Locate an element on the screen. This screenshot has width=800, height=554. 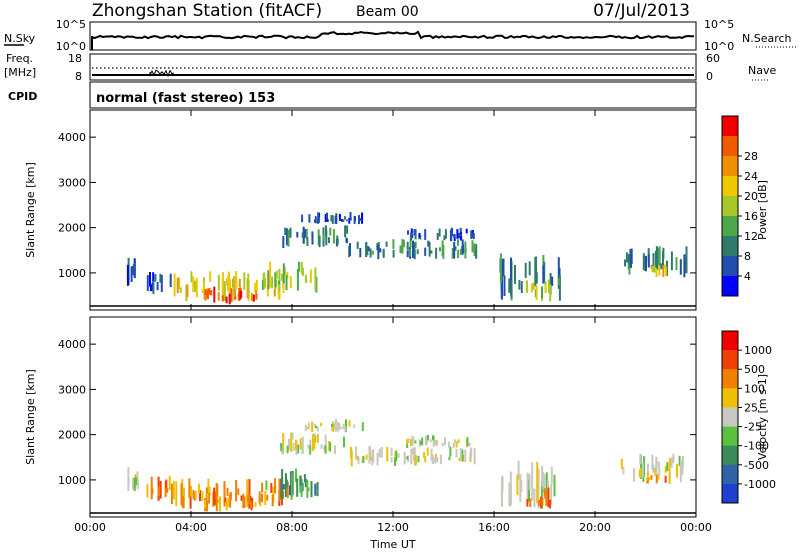
velocity-colorbar-swatch is located at coordinates (730, 493).